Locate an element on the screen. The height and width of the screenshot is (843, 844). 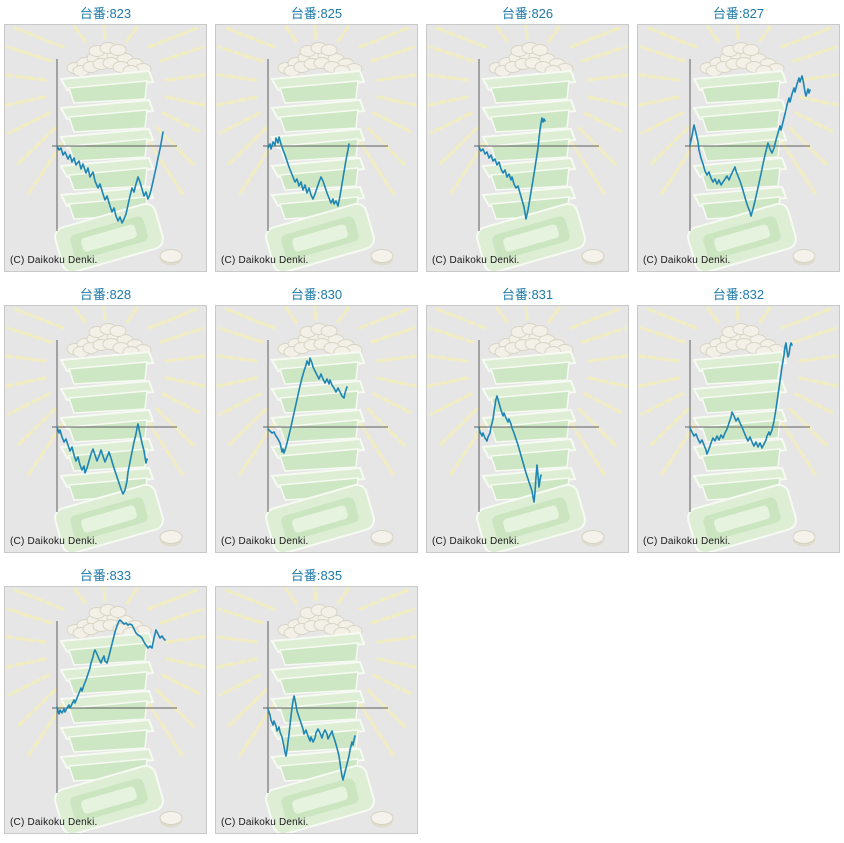
machine-title: 台番:826 is located at coordinates (527, 13).